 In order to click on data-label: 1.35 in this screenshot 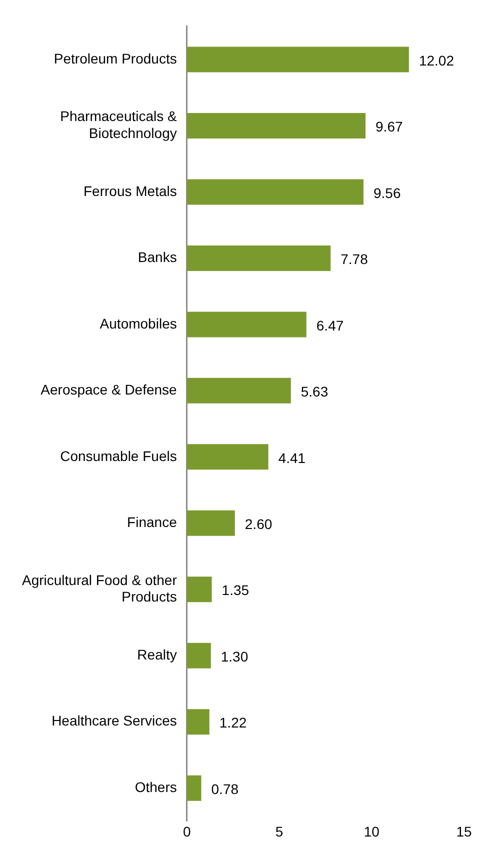, I will do `click(236, 590)`.